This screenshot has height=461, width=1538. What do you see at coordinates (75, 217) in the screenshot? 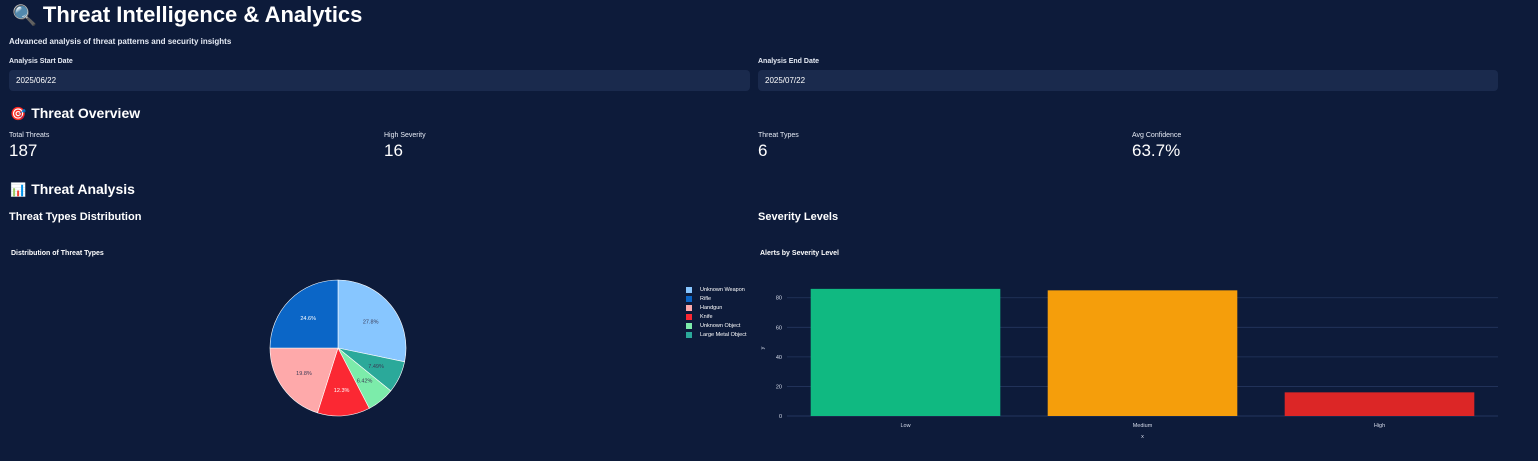
I see `threat-types-heading: Threat Types Distribution` at bounding box center [75, 217].